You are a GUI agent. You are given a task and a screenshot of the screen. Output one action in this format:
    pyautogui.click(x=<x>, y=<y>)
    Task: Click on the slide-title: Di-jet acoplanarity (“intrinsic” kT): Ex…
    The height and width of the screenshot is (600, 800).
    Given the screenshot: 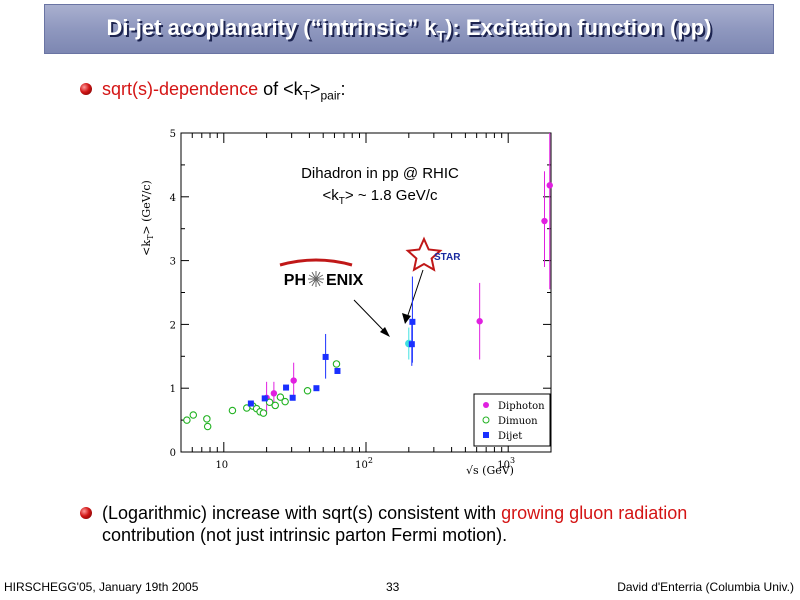 What is the action you would take?
    pyautogui.click(x=409, y=29)
    